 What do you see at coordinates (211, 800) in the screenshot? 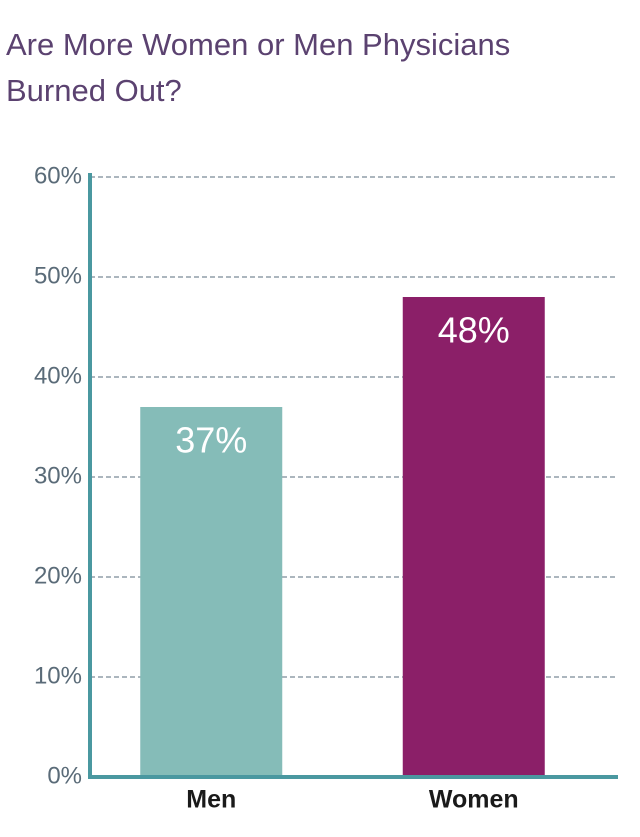
I see `x-tick-label: Men` at bounding box center [211, 800].